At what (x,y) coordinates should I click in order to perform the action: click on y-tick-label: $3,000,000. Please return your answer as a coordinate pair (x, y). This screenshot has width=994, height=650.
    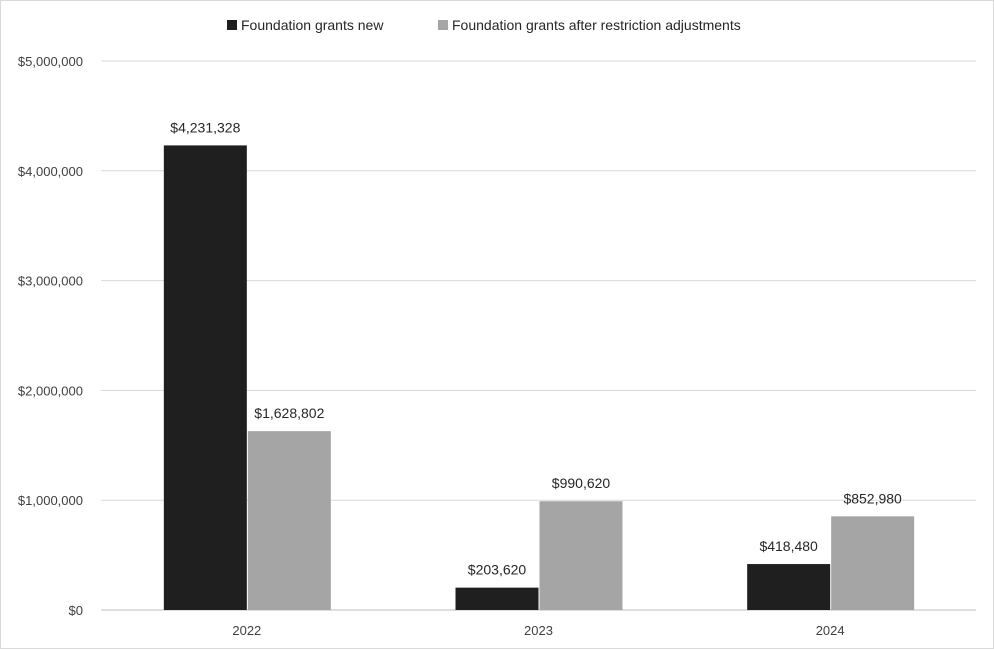
    Looking at the image, I should click on (50, 281).